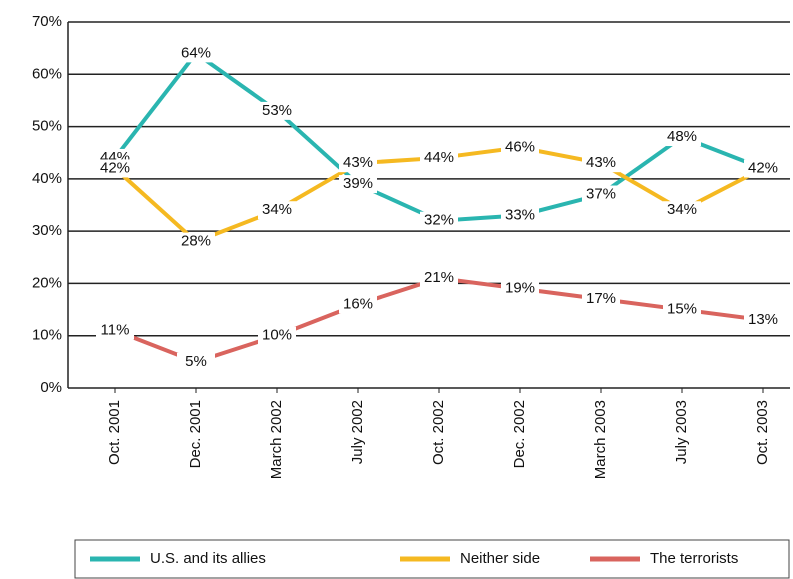  Describe the element at coordinates (694, 558) in the screenshot. I see `legend-label: The terrorists` at that location.